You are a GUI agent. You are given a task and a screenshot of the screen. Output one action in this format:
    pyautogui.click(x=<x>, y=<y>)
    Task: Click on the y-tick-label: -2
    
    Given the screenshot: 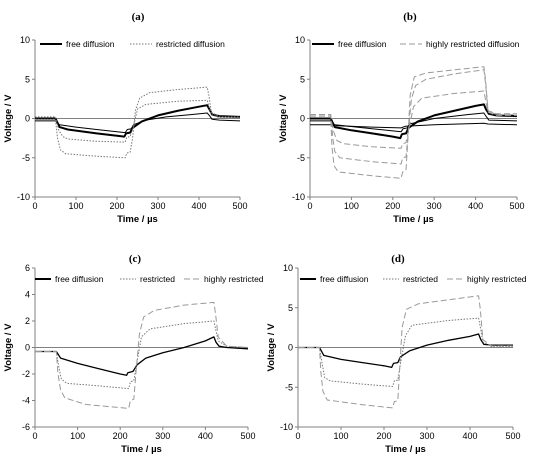 What is the action you would take?
    pyautogui.click(x=26, y=374)
    